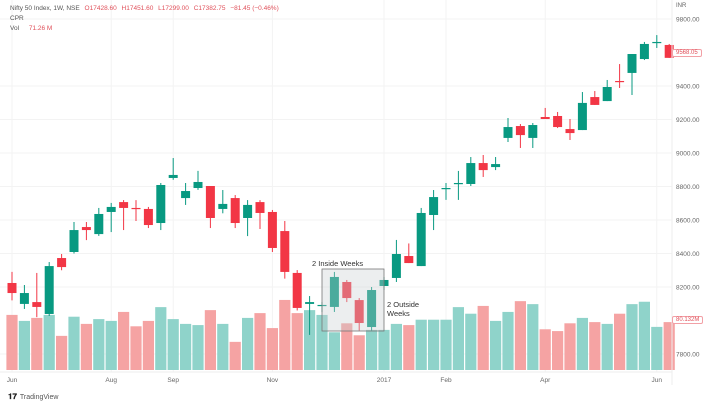 The image size is (720, 409). Describe the element at coordinates (688, 20) in the screenshot. I see `price-tick-label: 9800.00` at that location.